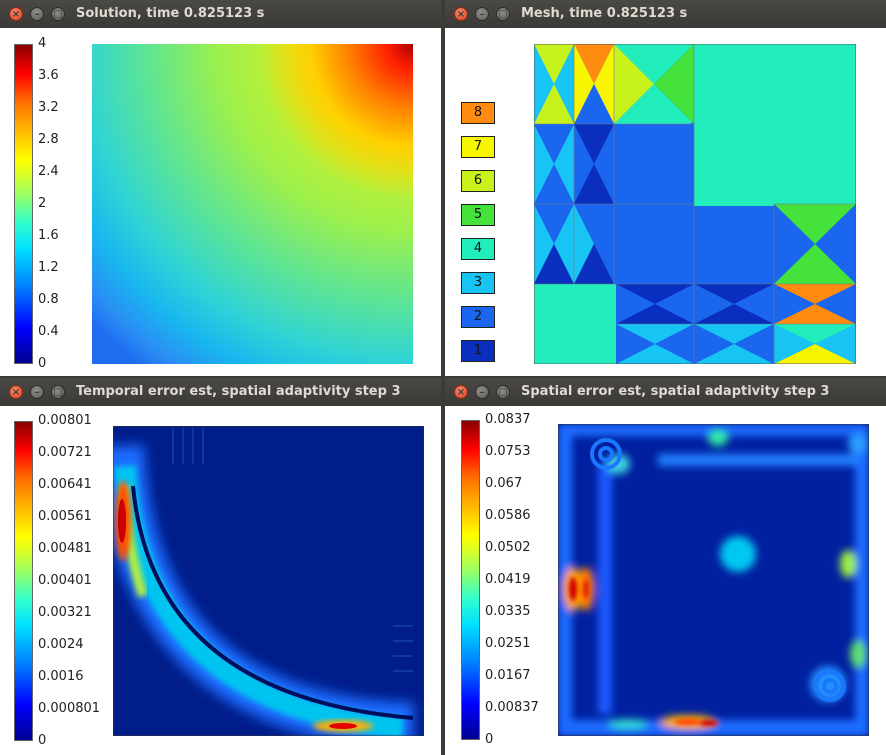  What do you see at coordinates (508, 451) in the screenshot?
I see `colorbar-tick-label: 0.0753` at bounding box center [508, 451].